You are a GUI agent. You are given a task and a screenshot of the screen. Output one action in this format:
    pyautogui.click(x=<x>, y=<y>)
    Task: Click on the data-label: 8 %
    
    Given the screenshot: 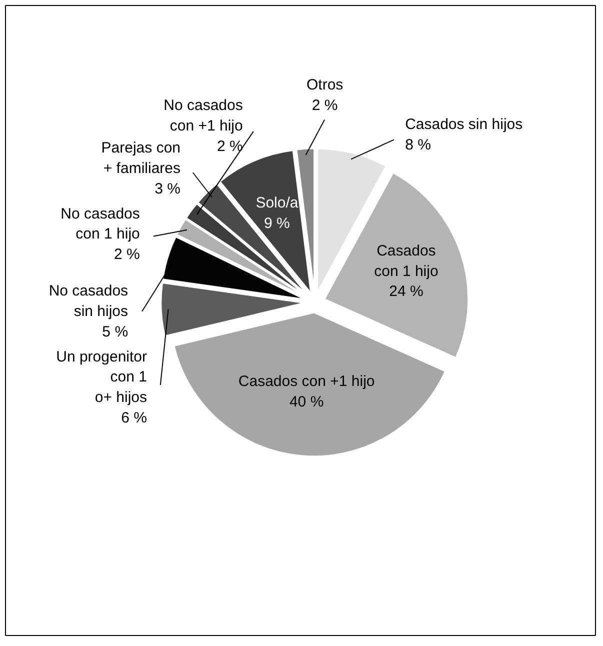 What is the action you would take?
    pyautogui.click(x=418, y=145)
    